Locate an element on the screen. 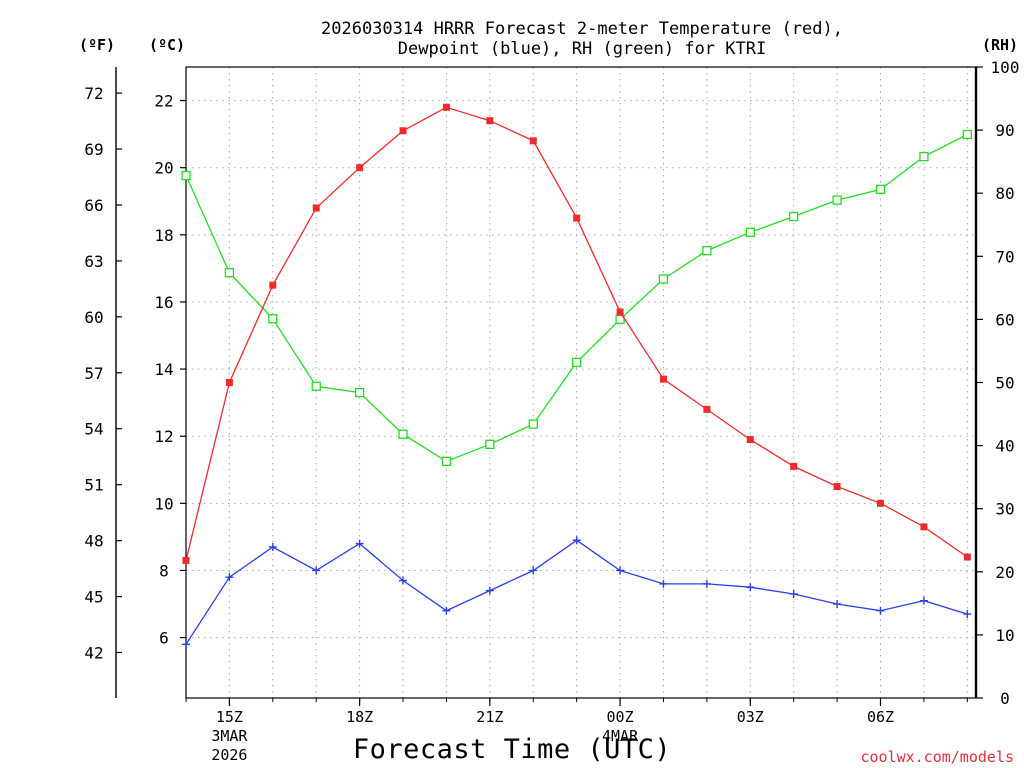 This screenshot has width=1024, height=768. fahrenheit-tick-label: 63 is located at coordinates (93, 261).